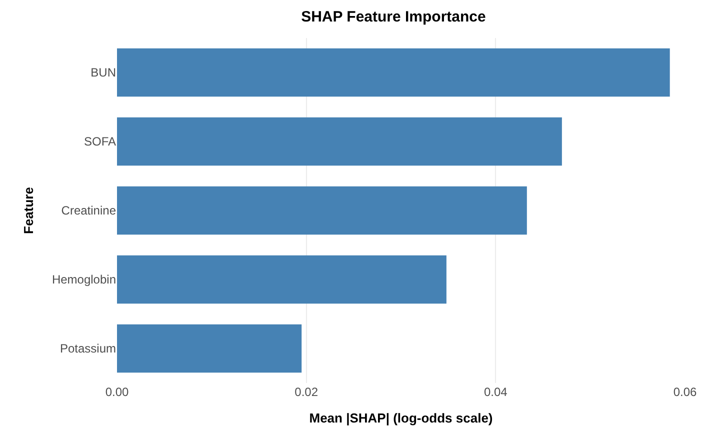 The height and width of the screenshot is (435, 709). I want to click on chart-title: SHAP Feature Importance, so click(393, 17).